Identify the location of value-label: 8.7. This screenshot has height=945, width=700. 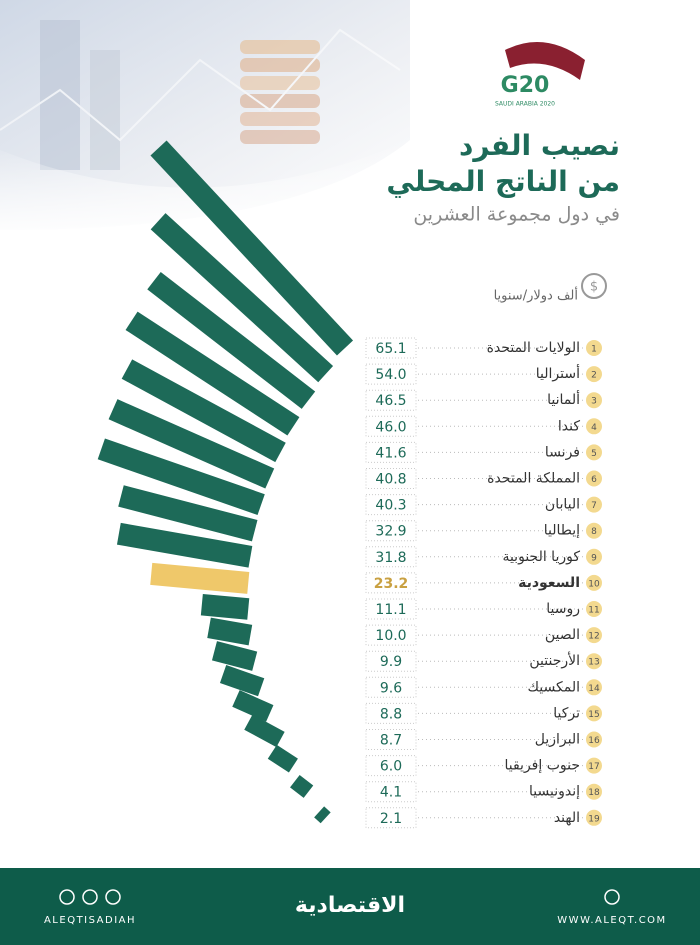
(391, 741).